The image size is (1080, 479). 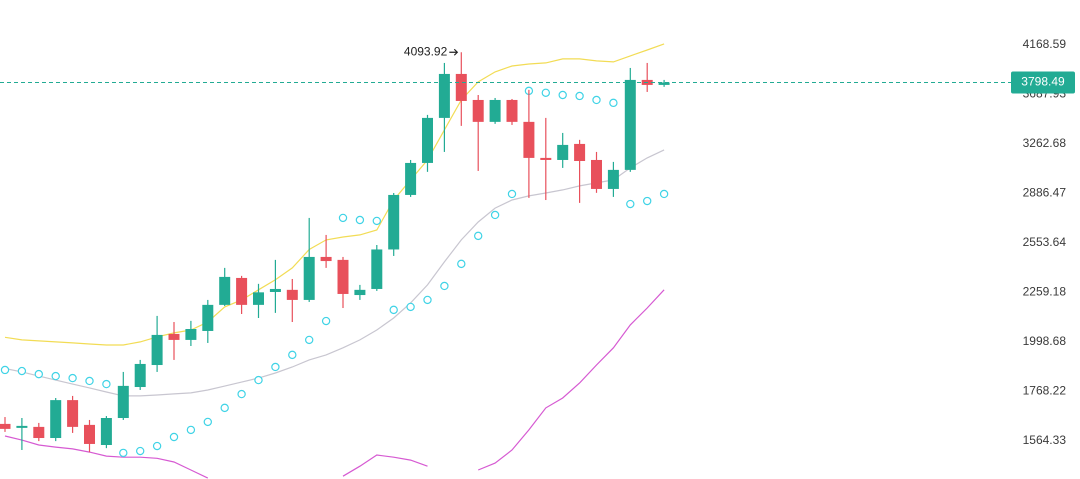 I want to click on y-tick-label: 4168.59, so click(x=1045, y=44).